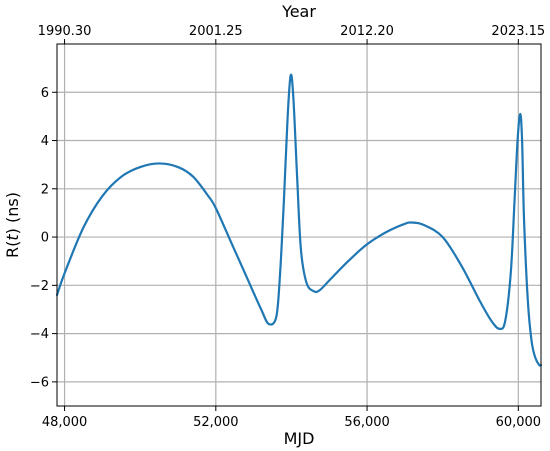 The image size is (550, 451). Describe the element at coordinates (298, 11) in the screenshot. I see `top-axis-title: Year` at that location.